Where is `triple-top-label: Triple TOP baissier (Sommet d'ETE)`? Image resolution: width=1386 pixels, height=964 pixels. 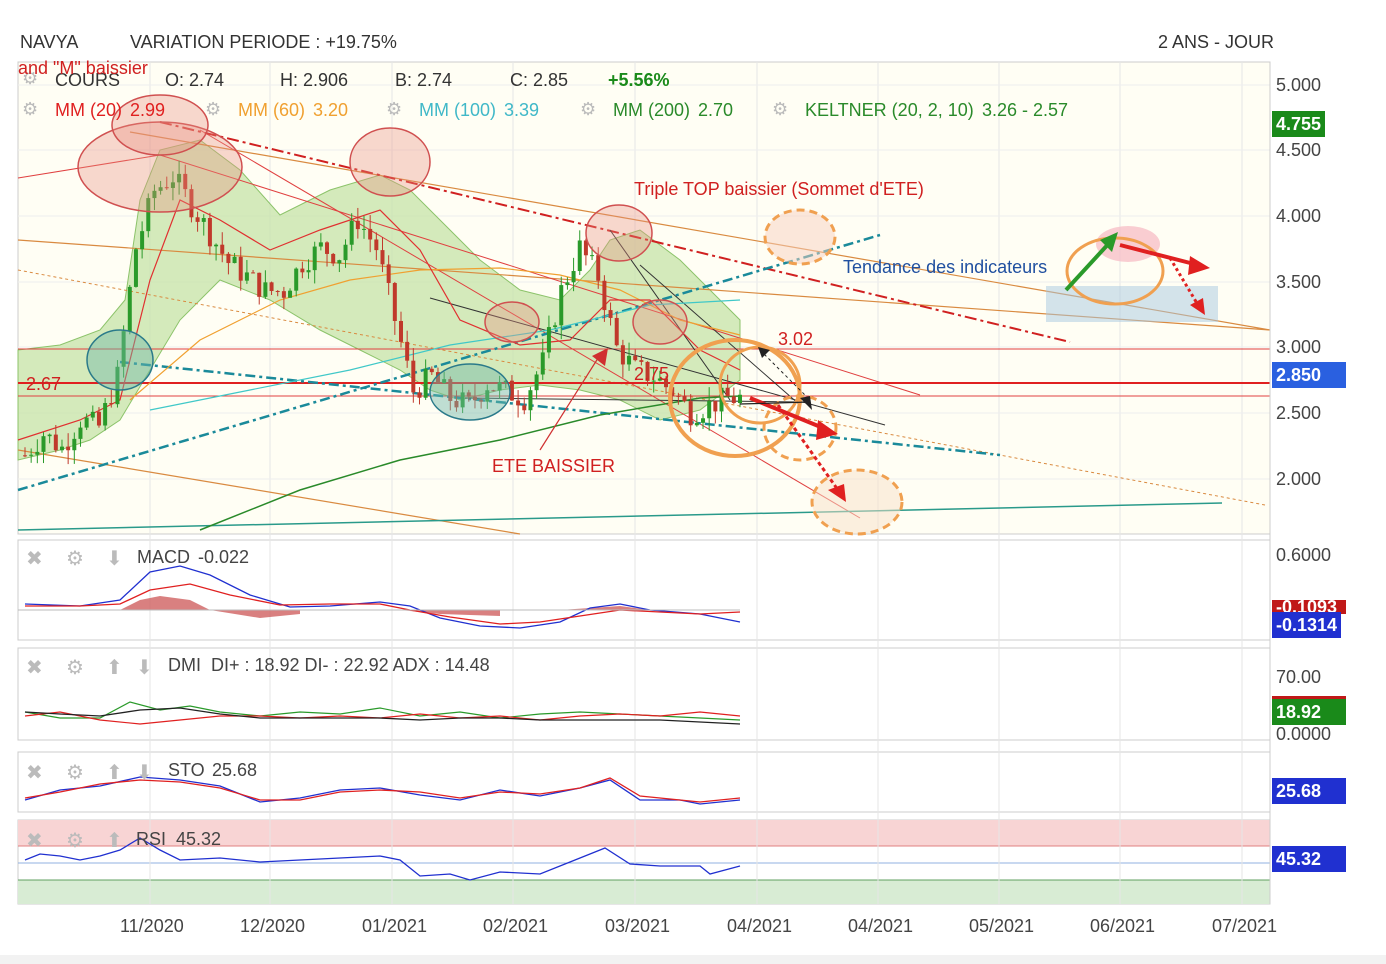 triple-top-label: Triple TOP baissier (Sommet d'ETE) is located at coordinates (779, 189).